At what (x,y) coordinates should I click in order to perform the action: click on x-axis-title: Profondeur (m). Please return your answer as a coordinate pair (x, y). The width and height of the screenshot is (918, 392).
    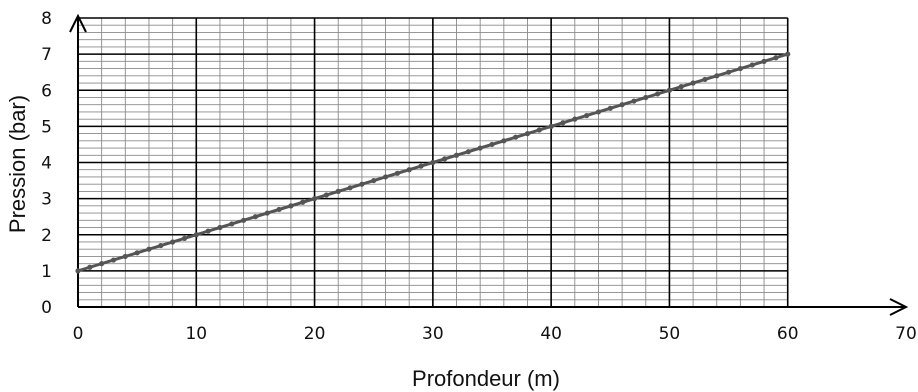
    Looking at the image, I should click on (486, 378).